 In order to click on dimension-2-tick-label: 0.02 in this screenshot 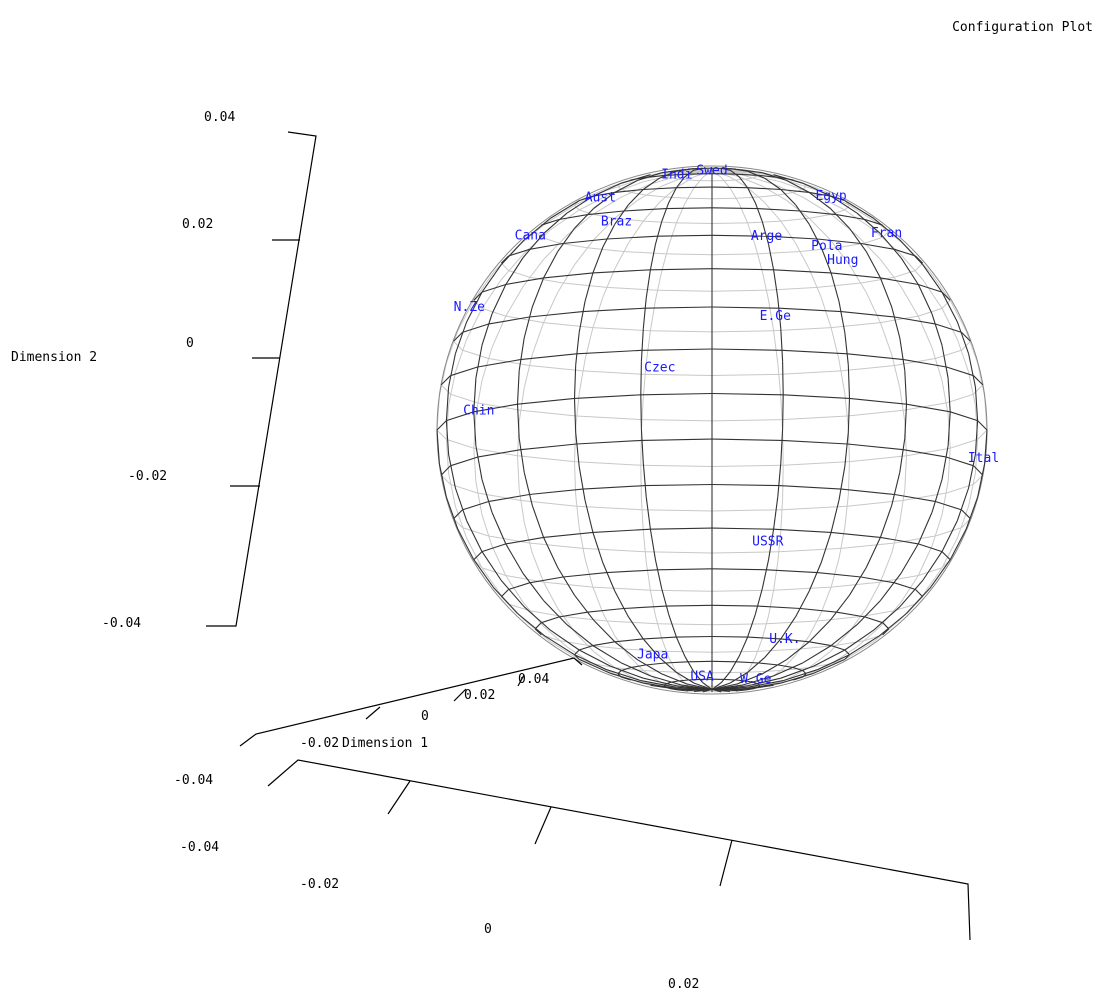, I will do `click(197, 224)`.